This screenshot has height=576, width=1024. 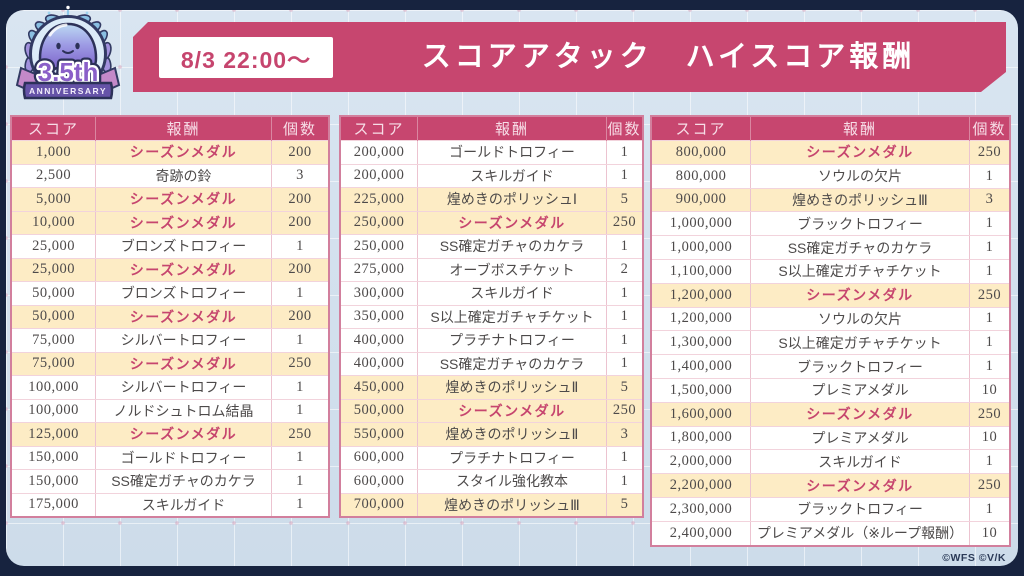 I want to click on table-header-row: スコア 報酬 個数, so click(x=830, y=128).